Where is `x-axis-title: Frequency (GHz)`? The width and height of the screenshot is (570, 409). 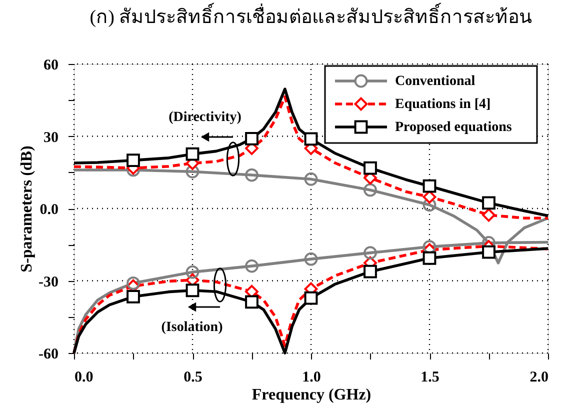 x-axis-title: Frequency (GHz) is located at coordinates (312, 395).